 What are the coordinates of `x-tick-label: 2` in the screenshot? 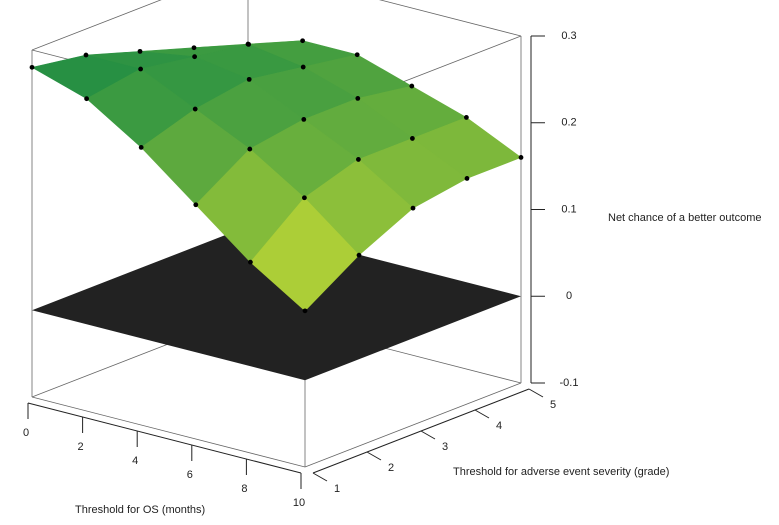 It's located at (81, 447).